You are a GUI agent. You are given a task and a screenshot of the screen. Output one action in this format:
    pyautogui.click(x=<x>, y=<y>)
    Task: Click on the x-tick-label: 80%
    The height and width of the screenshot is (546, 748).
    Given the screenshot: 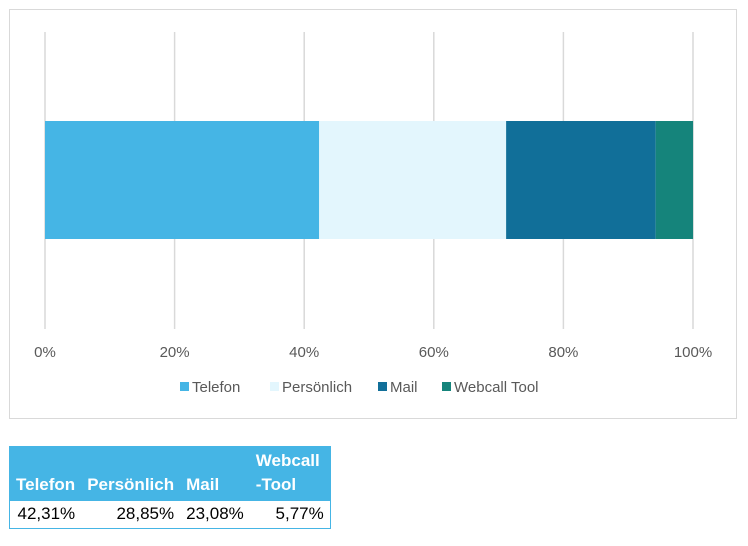 What is the action you would take?
    pyautogui.click(x=563, y=352)
    